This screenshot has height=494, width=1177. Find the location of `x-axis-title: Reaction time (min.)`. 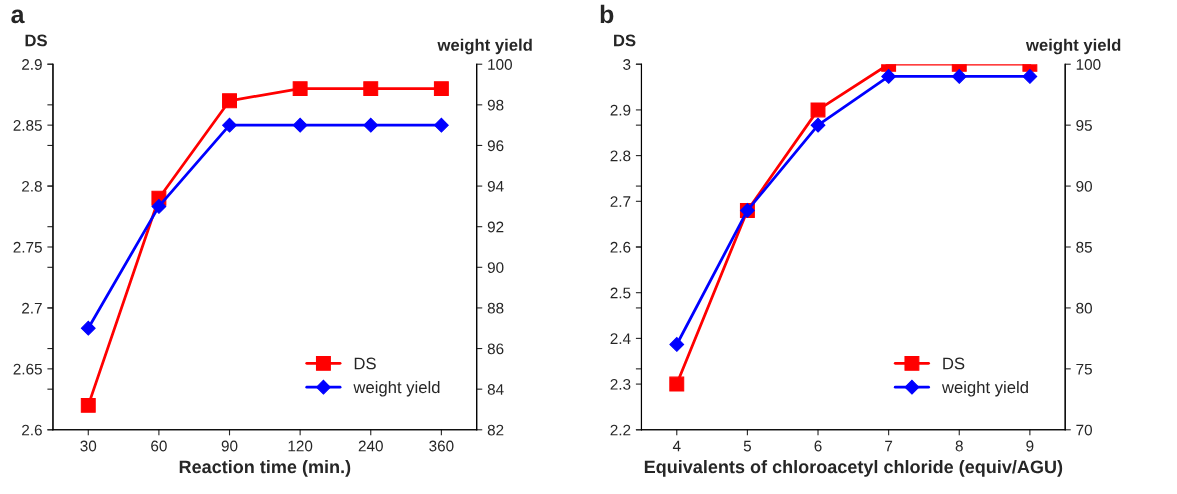

x-axis-title: Reaction time (min.) is located at coordinates (265, 468).